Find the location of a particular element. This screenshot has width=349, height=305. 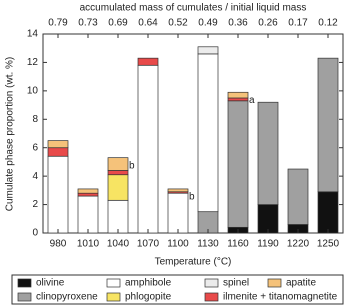

y-tick-label: 2 is located at coordinates (35, 204).